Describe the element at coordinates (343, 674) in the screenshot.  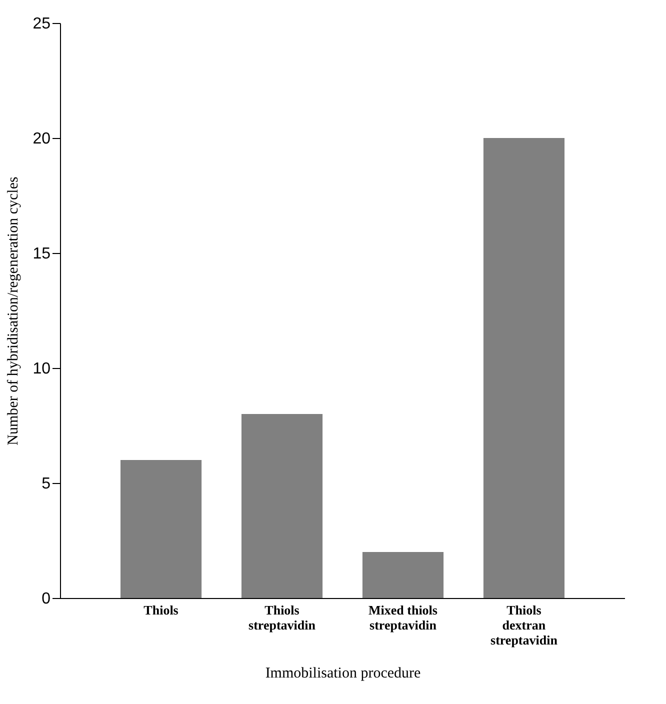
I see `x-axis-title: Immobilisation procedure` at that location.